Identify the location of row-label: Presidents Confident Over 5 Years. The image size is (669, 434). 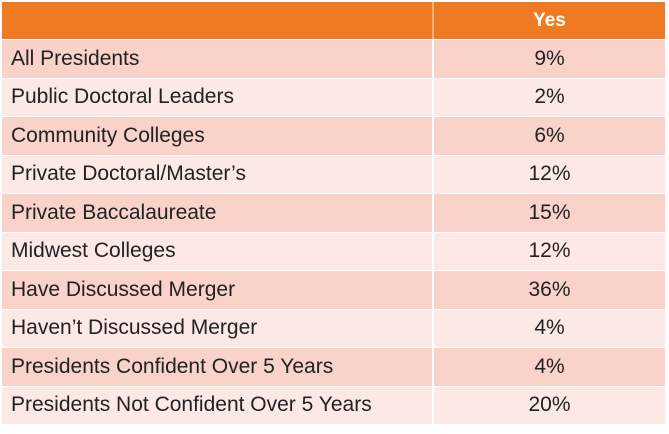
(218, 367).